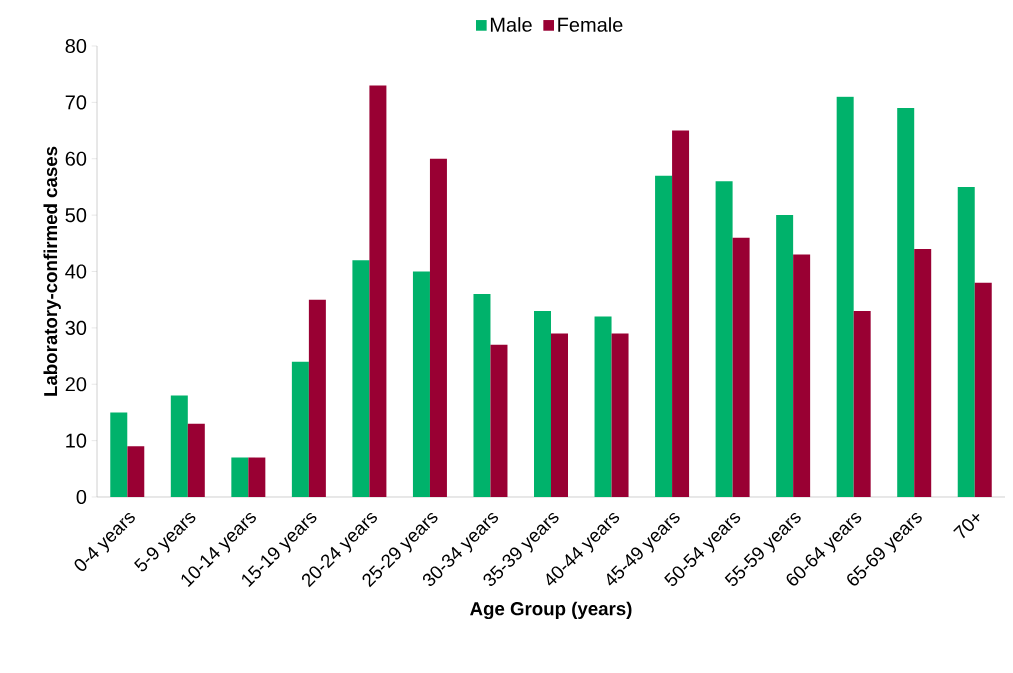  What do you see at coordinates (76, 271) in the screenshot?
I see `y-tick-label: 40` at bounding box center [76, 271].